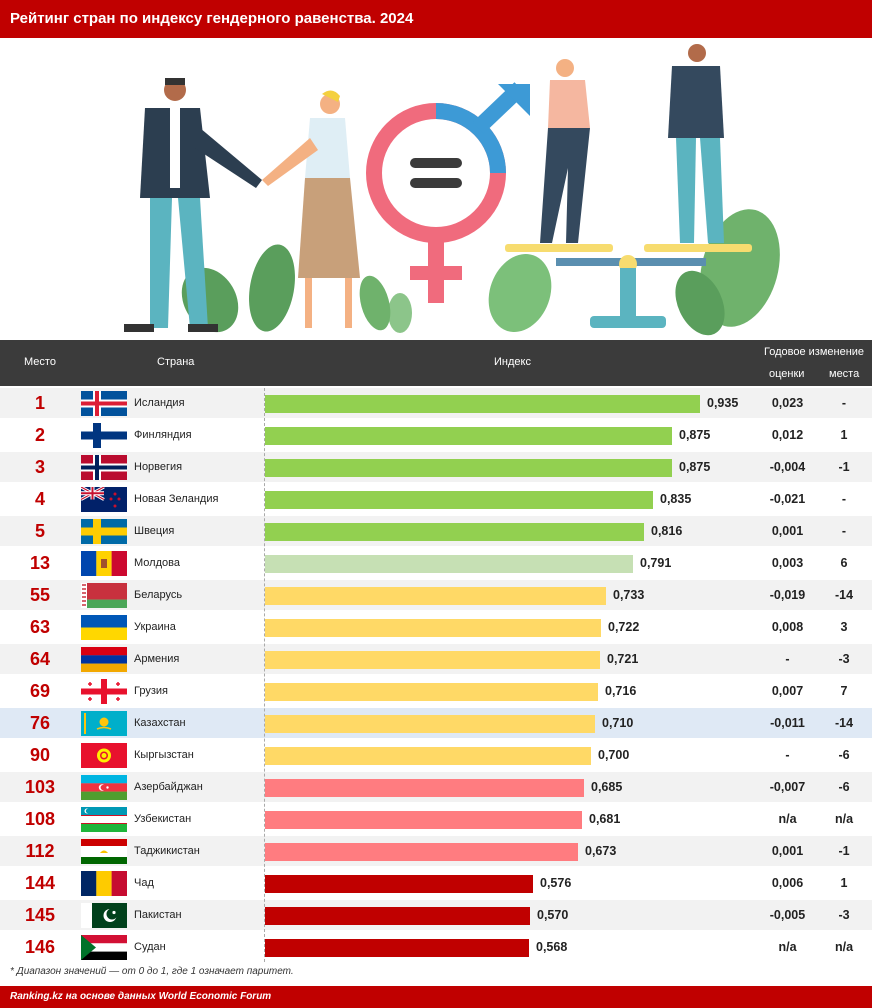 The width and height of the screenshot is (872, 1008). I want to click on kazakhstan-flag-icon, so click(104, 723).